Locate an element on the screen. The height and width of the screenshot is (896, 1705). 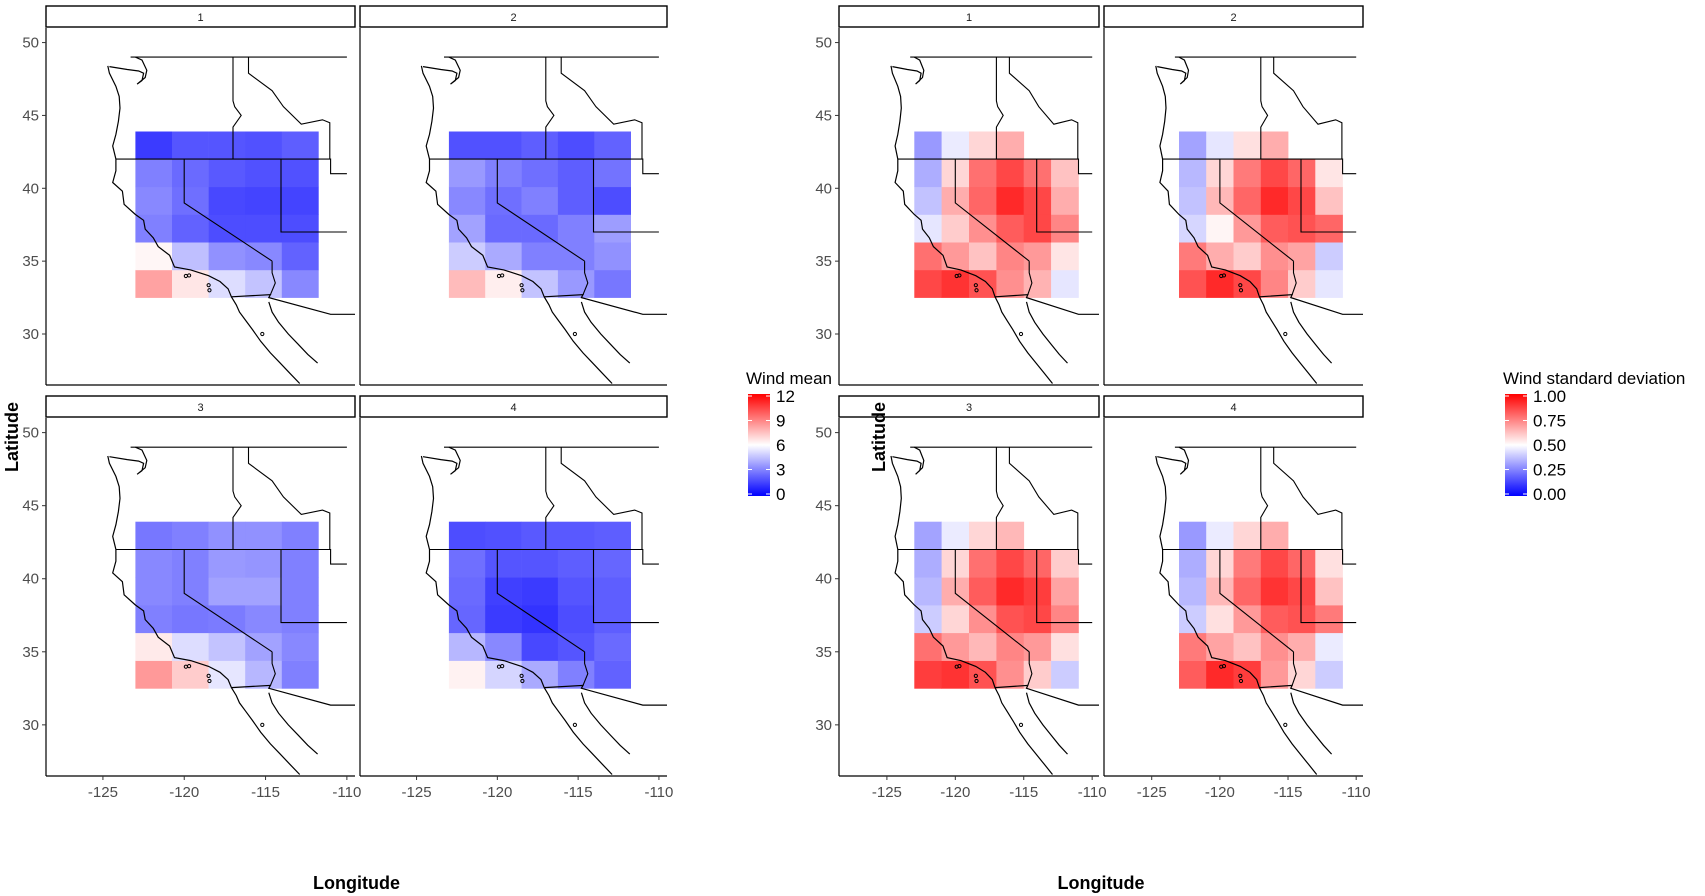
facet-panel: 1 30 35 40 45 50 is located at coordinates (189, 195).